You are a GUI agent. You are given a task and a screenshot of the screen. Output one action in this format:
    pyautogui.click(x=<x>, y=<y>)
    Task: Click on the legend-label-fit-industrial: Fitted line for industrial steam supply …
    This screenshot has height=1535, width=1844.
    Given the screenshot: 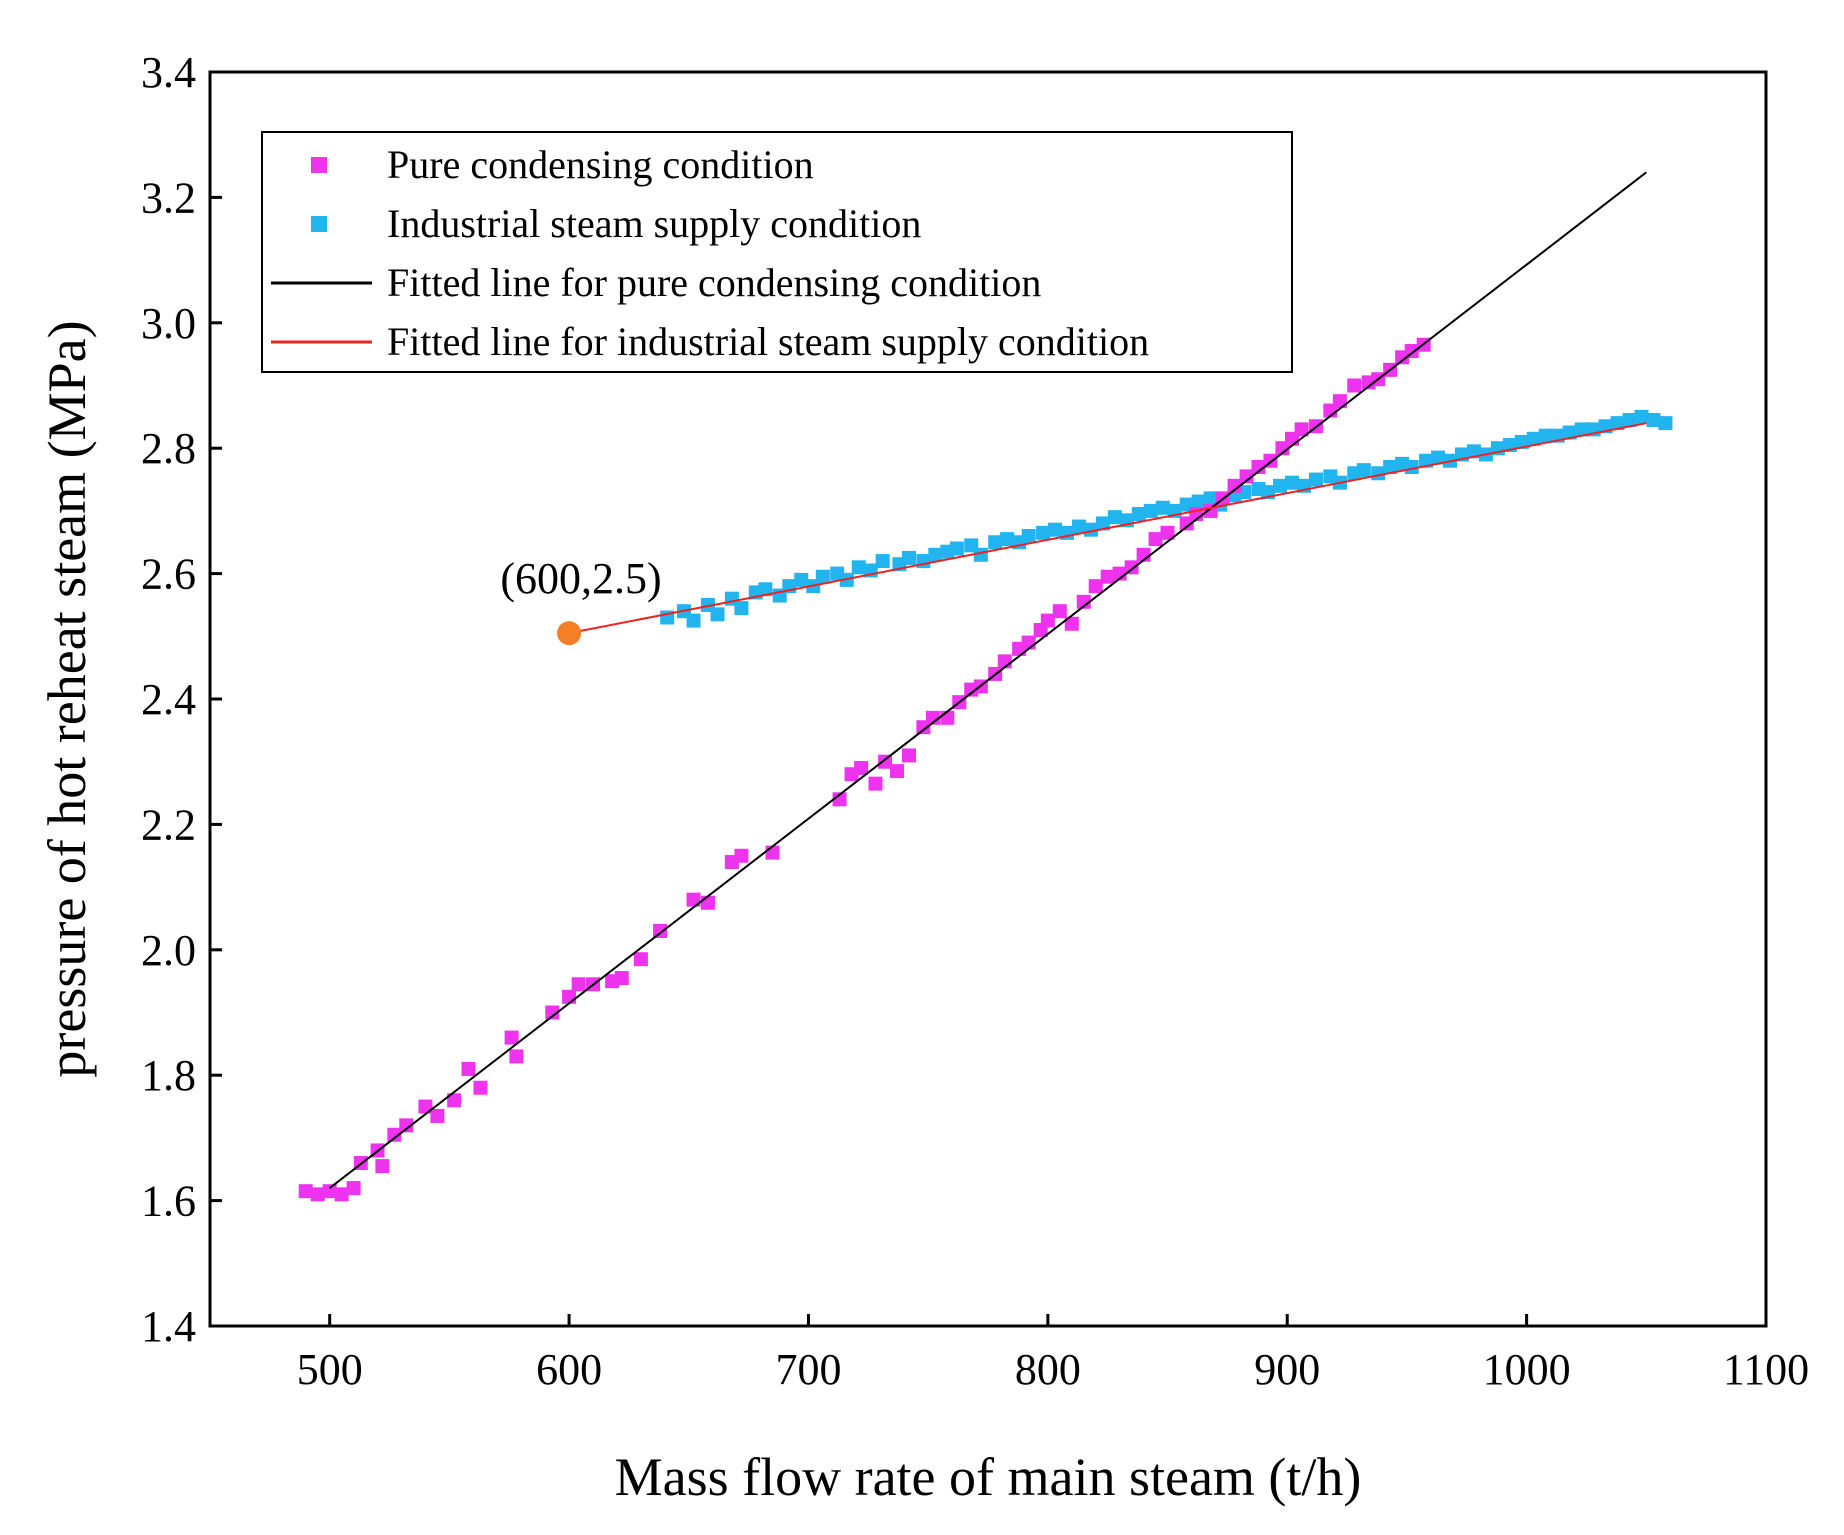 What is the action you would take?
    pyautogui.click(x=768, y=341)
    